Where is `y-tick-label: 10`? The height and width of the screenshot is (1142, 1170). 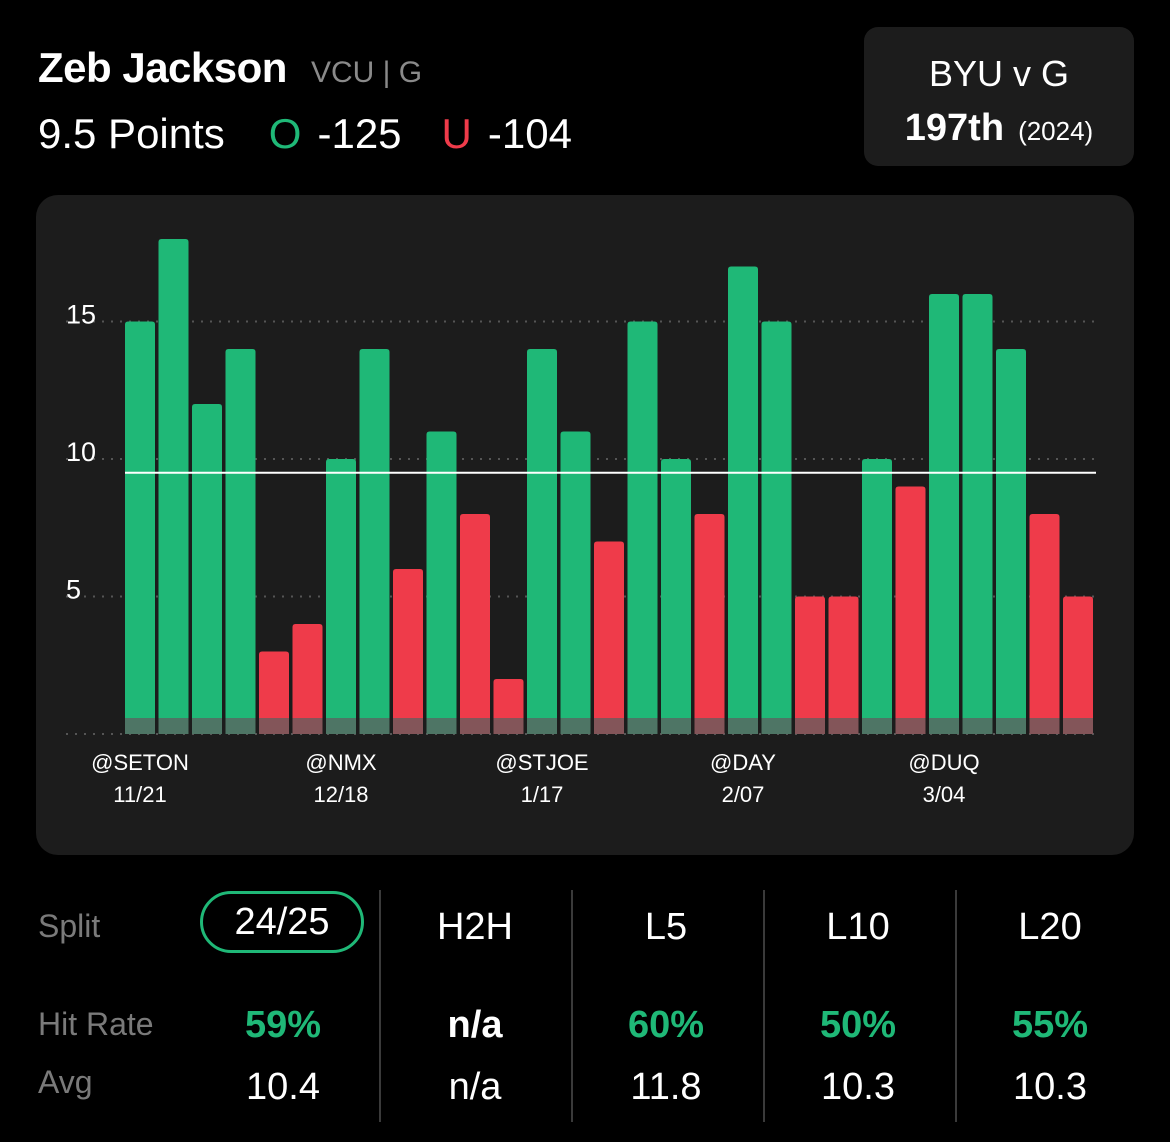 y-tick-label: 10 is located at coordinates (81, 452).